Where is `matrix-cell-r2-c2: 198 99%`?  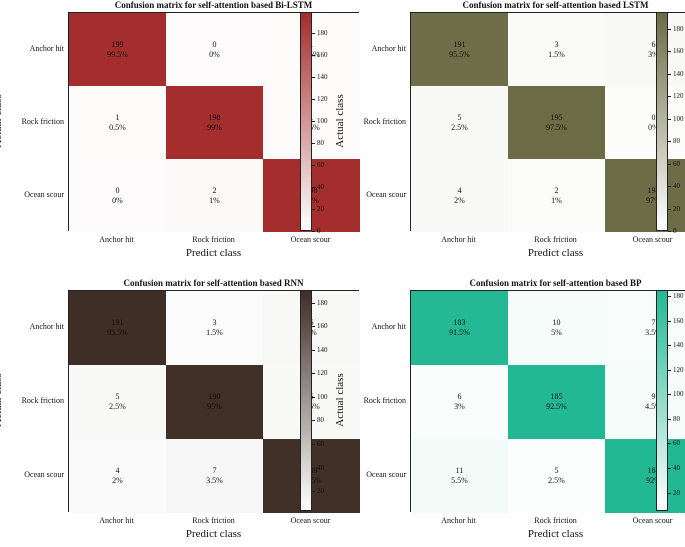 matrix-cell-r2-c2: 198 99% is located at coordinates (214, 122).